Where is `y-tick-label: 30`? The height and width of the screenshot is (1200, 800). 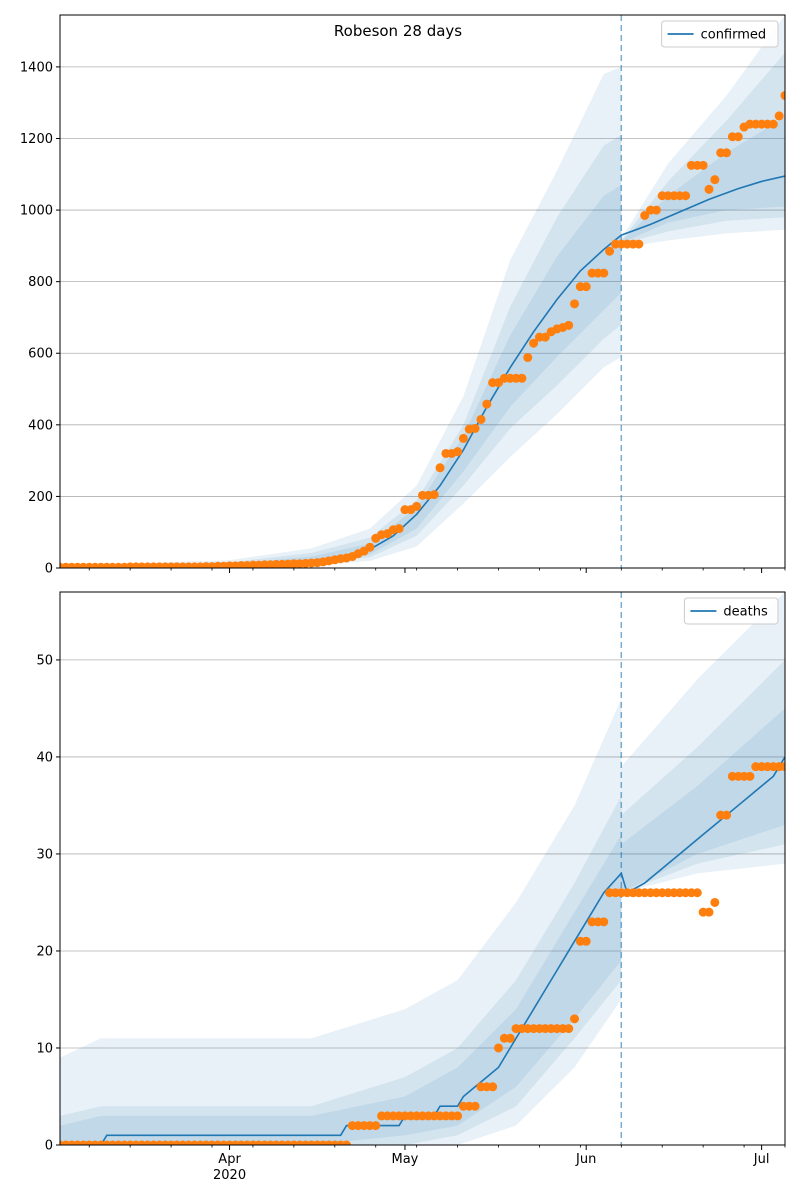 y-tick-label: 30 is located at coordinates (44, 854).